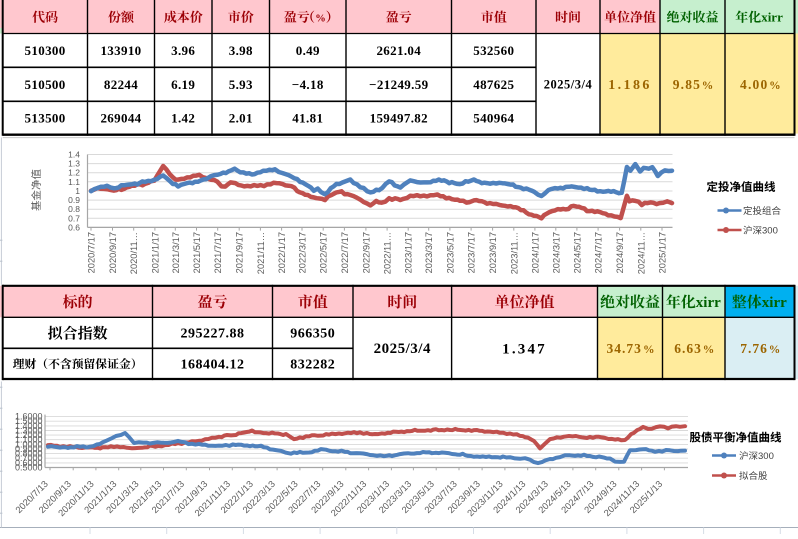 This screenshot has height=539, width=798. What do you see at coordinates (197, 252) in the screenshot?
I see `svg-text: 2021/5/17` at bounding box center [197, 252].